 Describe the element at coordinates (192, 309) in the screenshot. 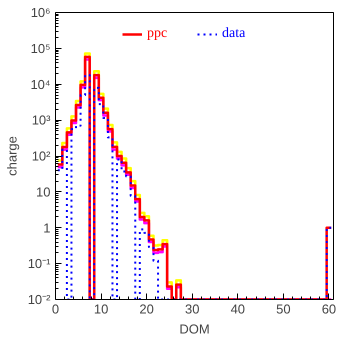

I see `x-tick-label: 30` at that location.